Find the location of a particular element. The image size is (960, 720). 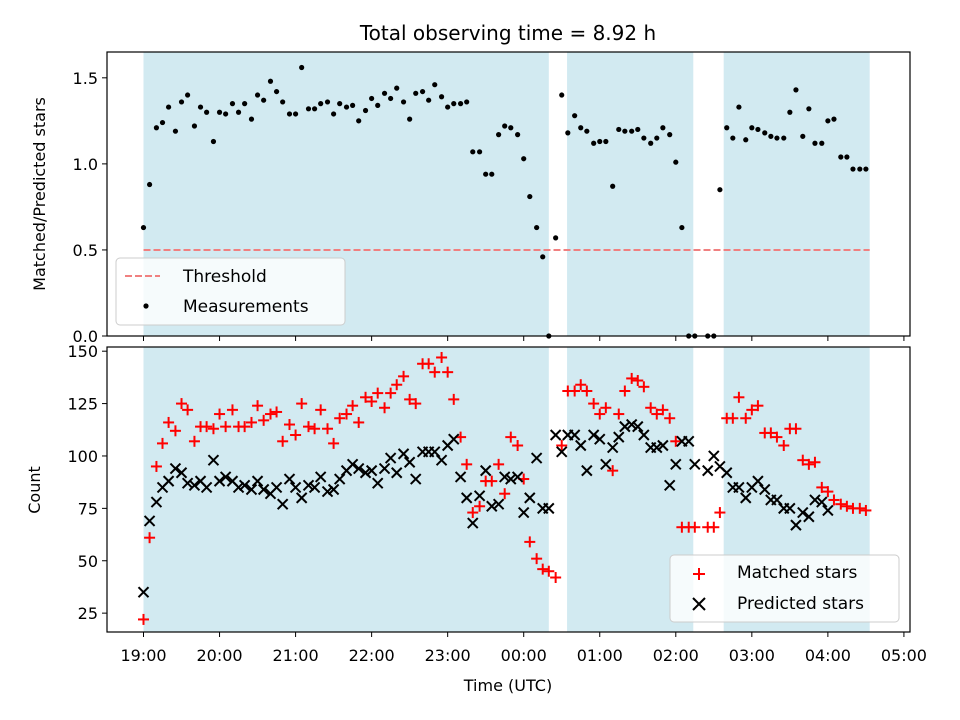

x-tick-label: 00:00 is located at coordinates (524, 655).